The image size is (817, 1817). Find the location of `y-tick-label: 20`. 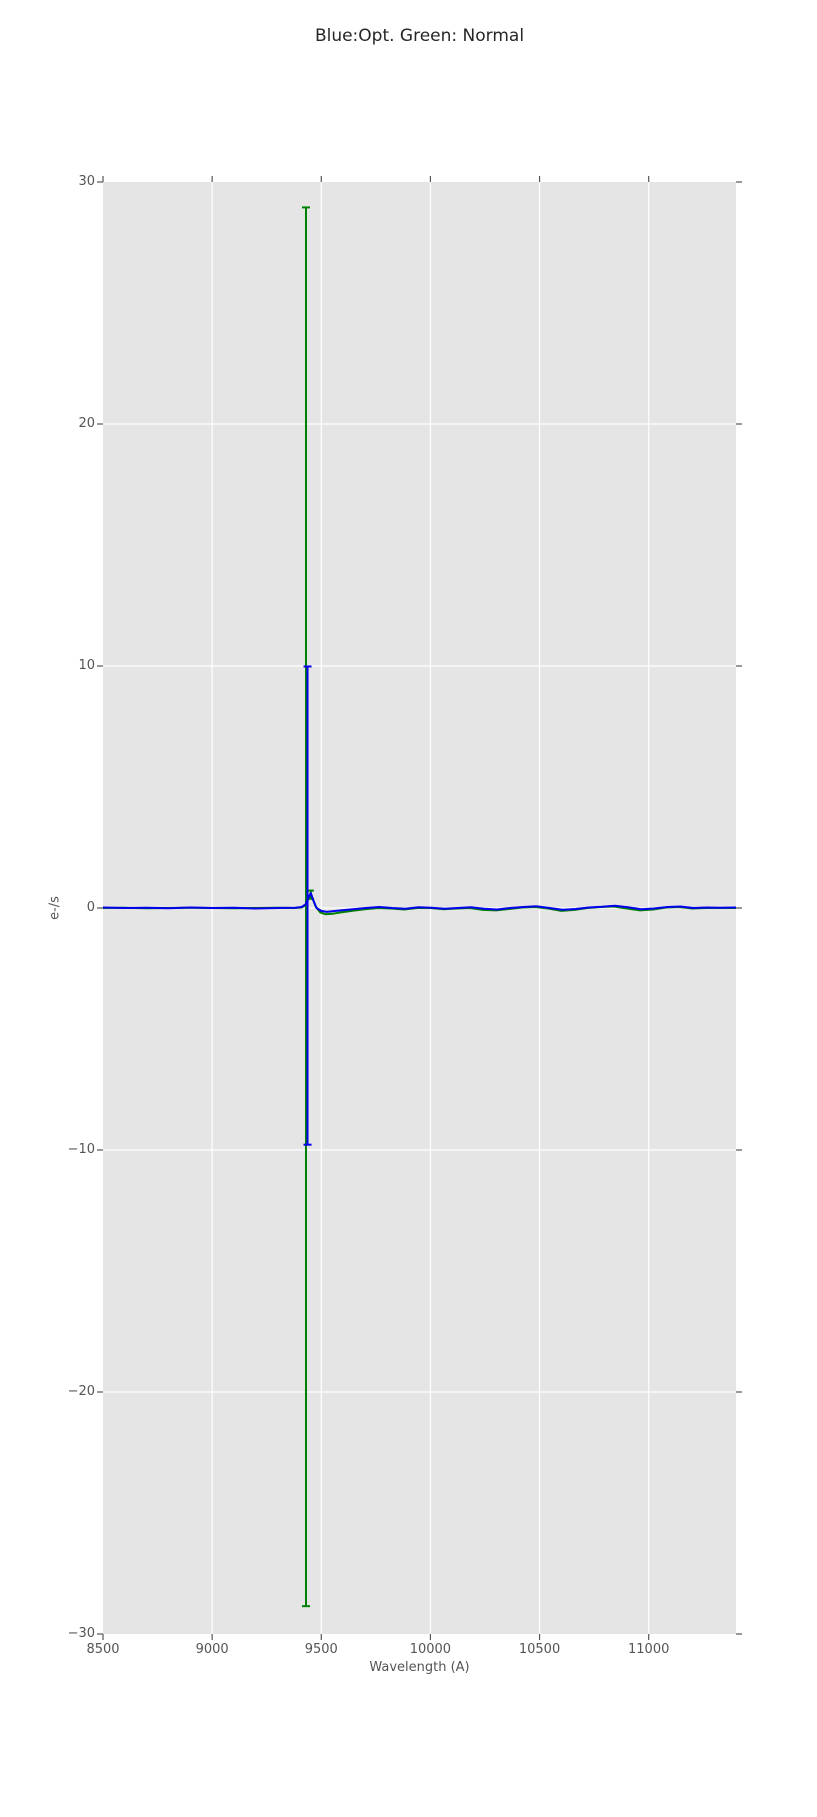

y-tick-label: 20 is located at coordinates (86, 423).